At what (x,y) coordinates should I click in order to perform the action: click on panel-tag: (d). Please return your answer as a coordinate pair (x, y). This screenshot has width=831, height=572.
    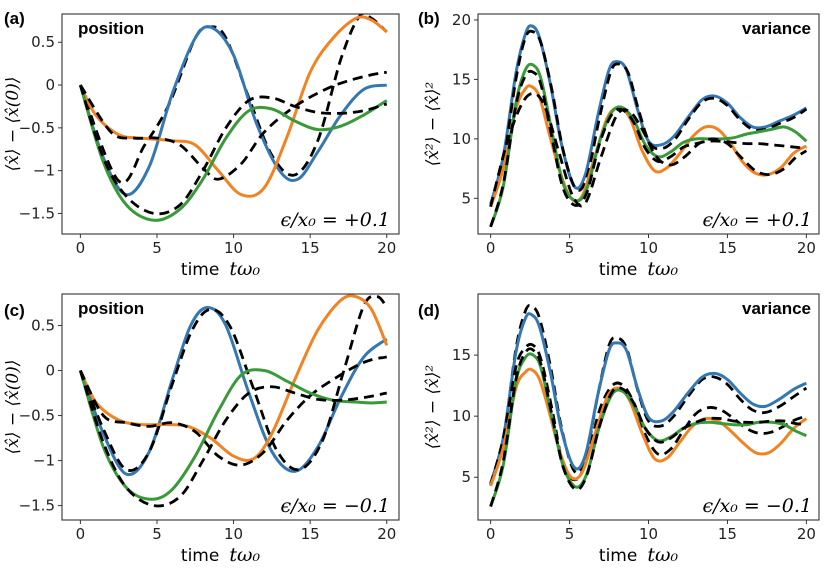
    Looking at the image, I should click on (429, 310).